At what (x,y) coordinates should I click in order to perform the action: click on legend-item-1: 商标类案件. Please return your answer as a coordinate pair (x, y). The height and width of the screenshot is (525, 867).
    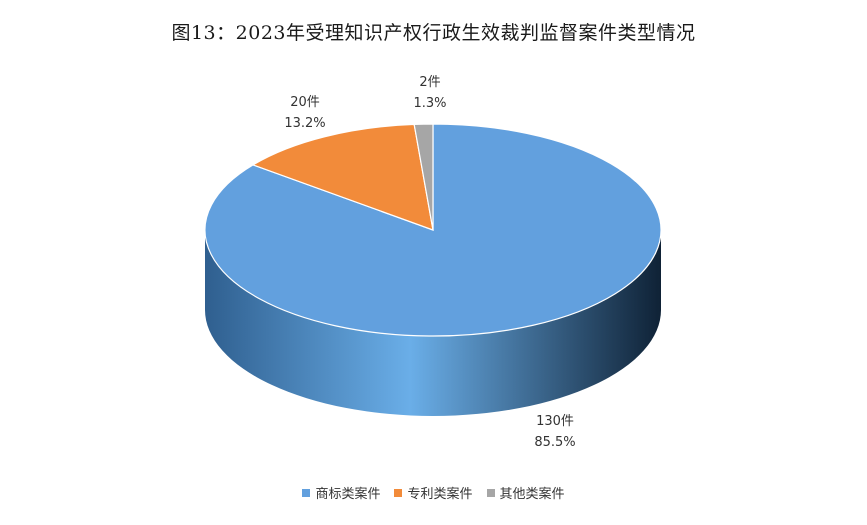
    Looking at the image, I should click on (341, 492).